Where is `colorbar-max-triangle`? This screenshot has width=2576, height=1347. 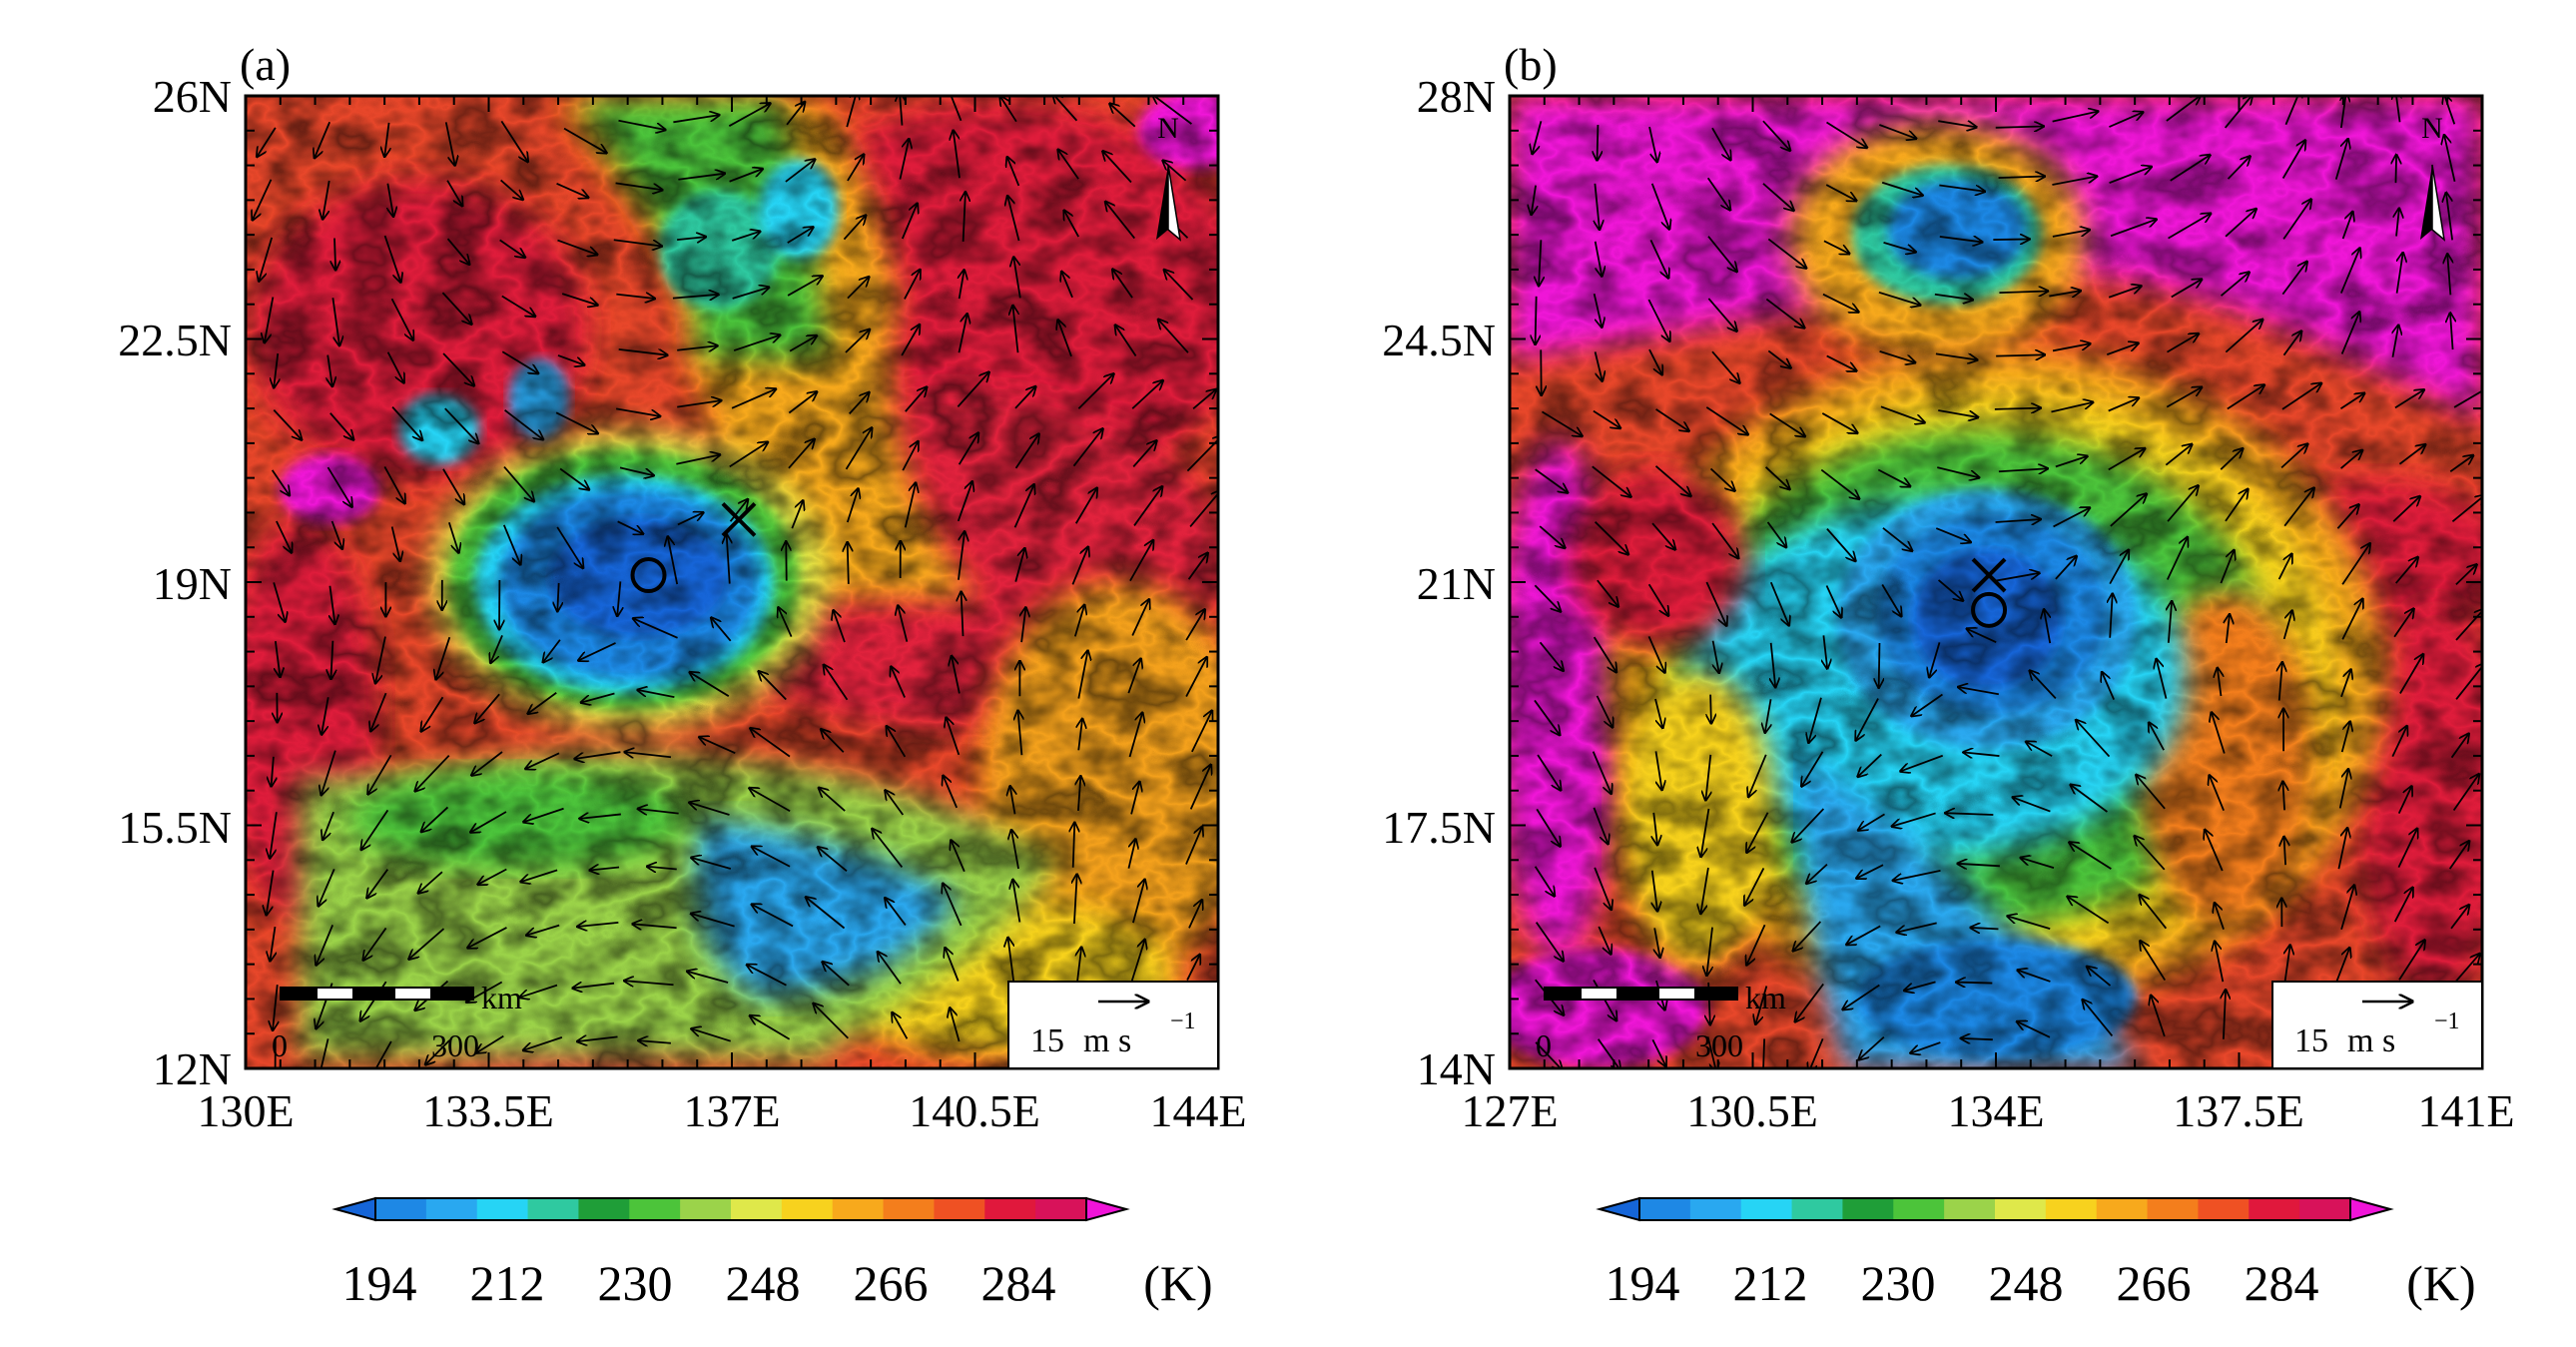 colorbar-max-triangle is located at coordinates (1107, 1209).